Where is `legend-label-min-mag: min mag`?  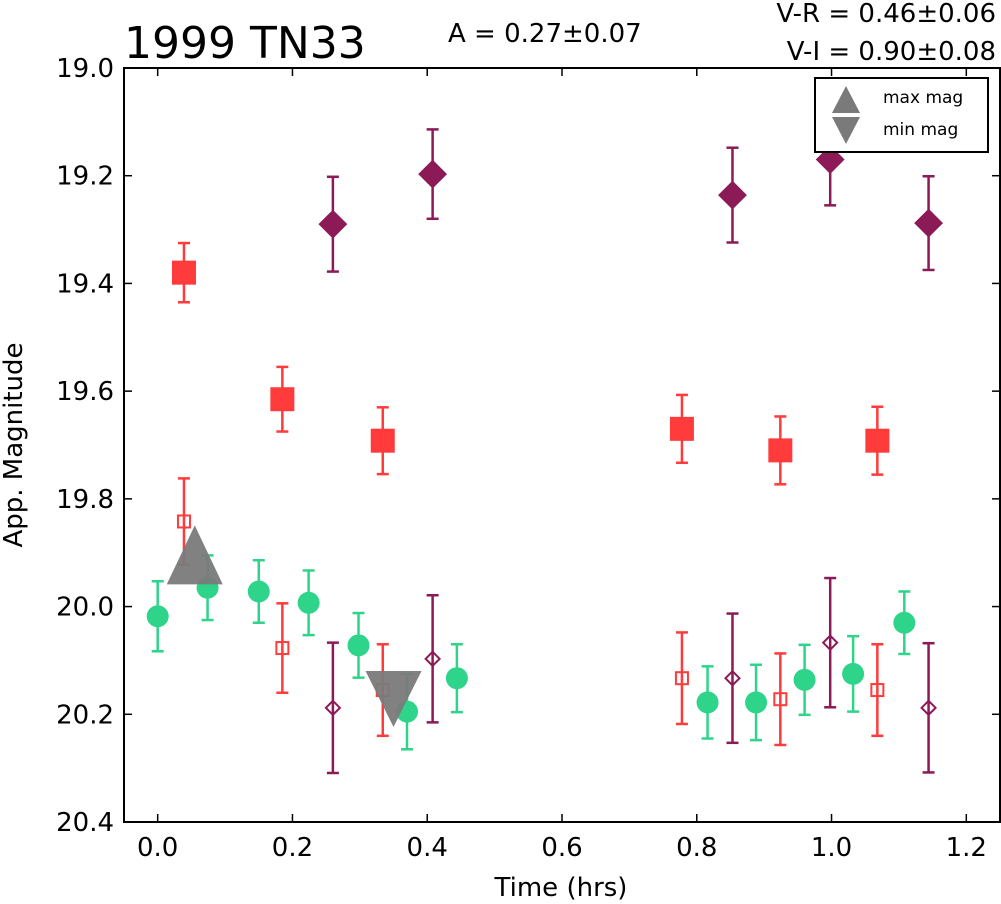
legend-label-min-mag: min mag is located at coordinates (920, 130).